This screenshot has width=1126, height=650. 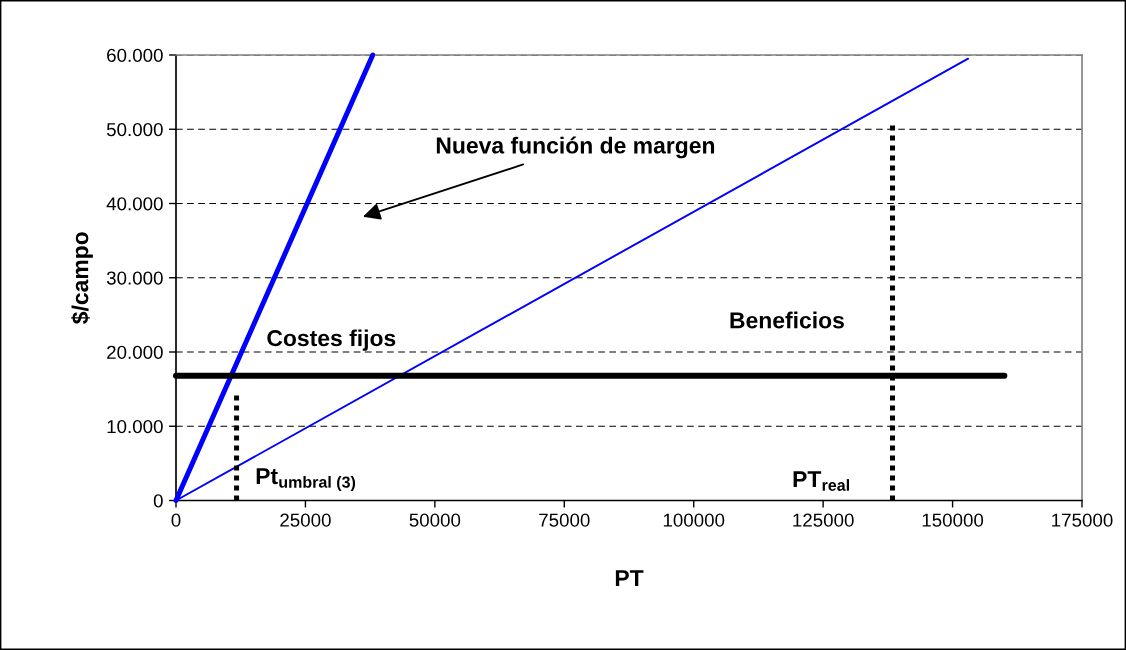 I want to click on annotation: Costes fijos, so click(x=331, y=340).